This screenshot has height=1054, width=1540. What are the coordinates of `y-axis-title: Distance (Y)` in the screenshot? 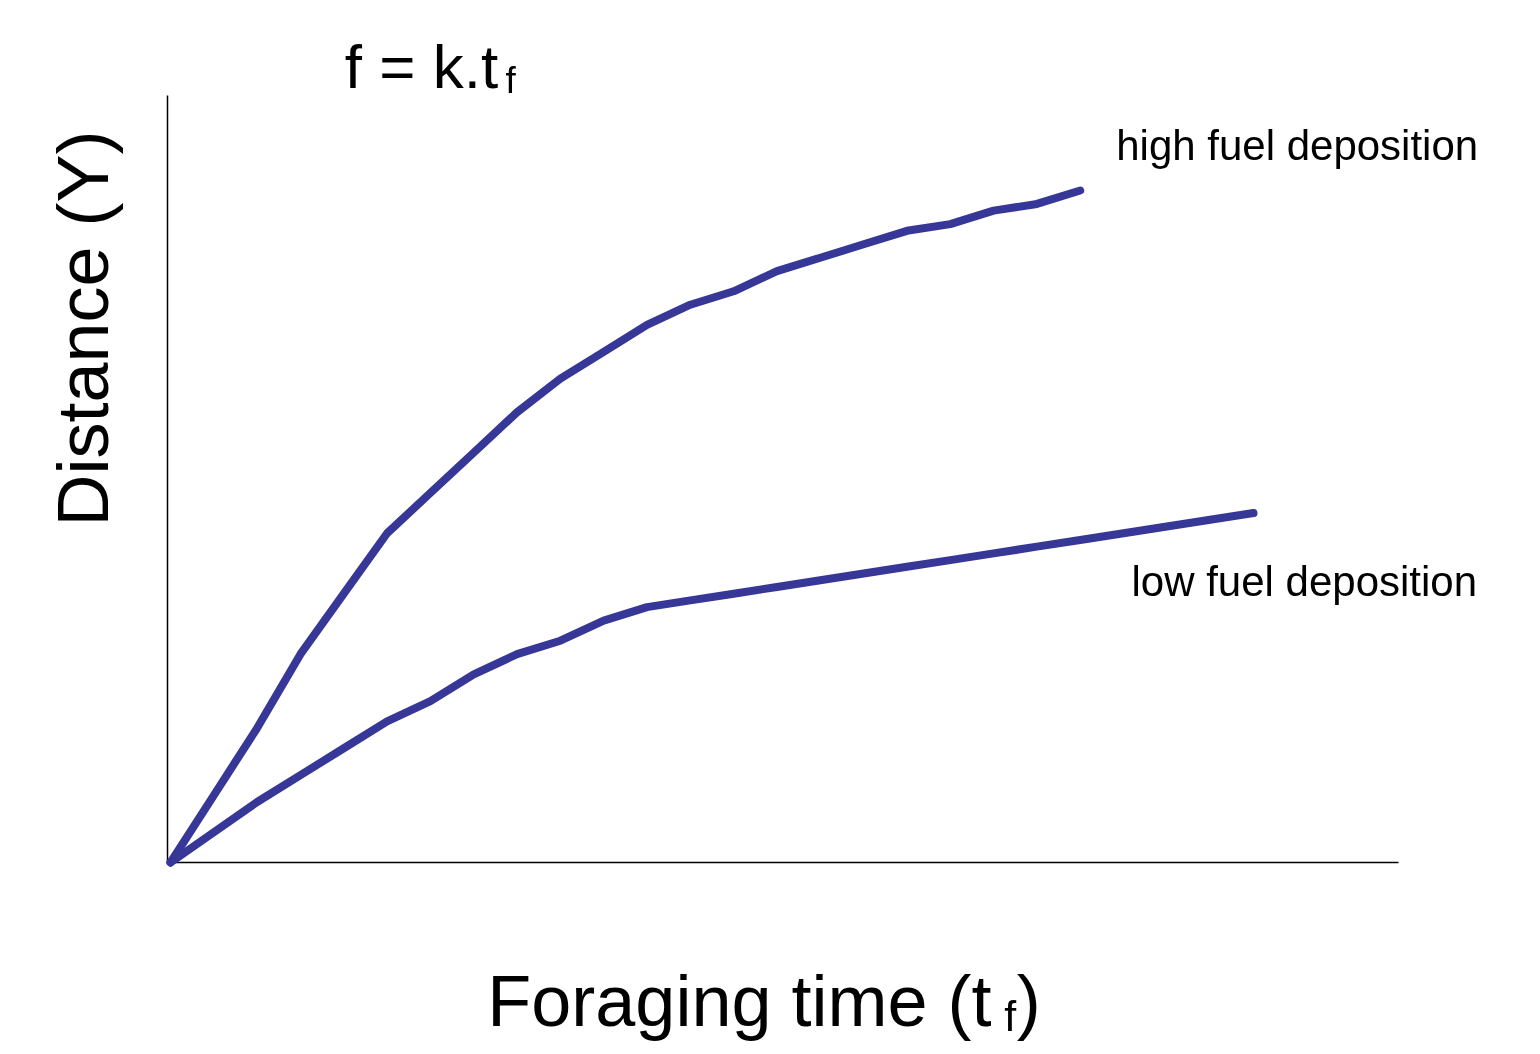 It's located at (82, 328).